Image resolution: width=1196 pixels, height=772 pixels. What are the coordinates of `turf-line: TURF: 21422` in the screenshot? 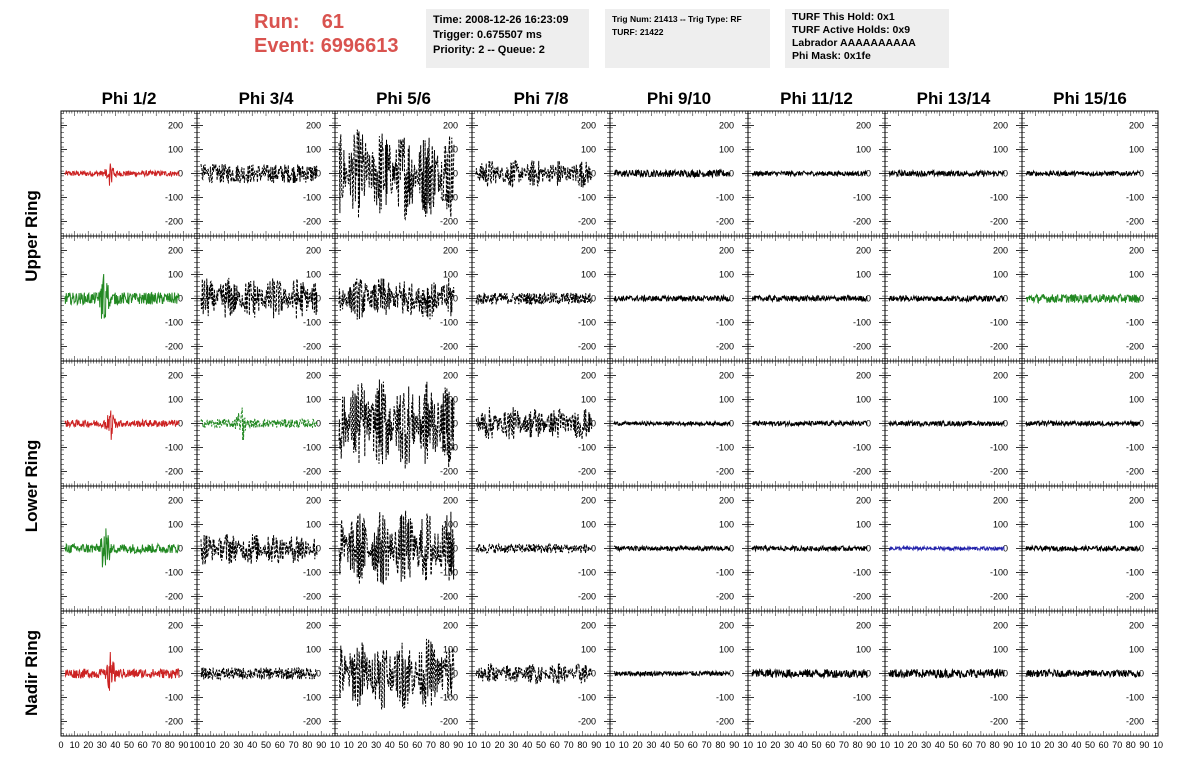 It's located at (638, 32).